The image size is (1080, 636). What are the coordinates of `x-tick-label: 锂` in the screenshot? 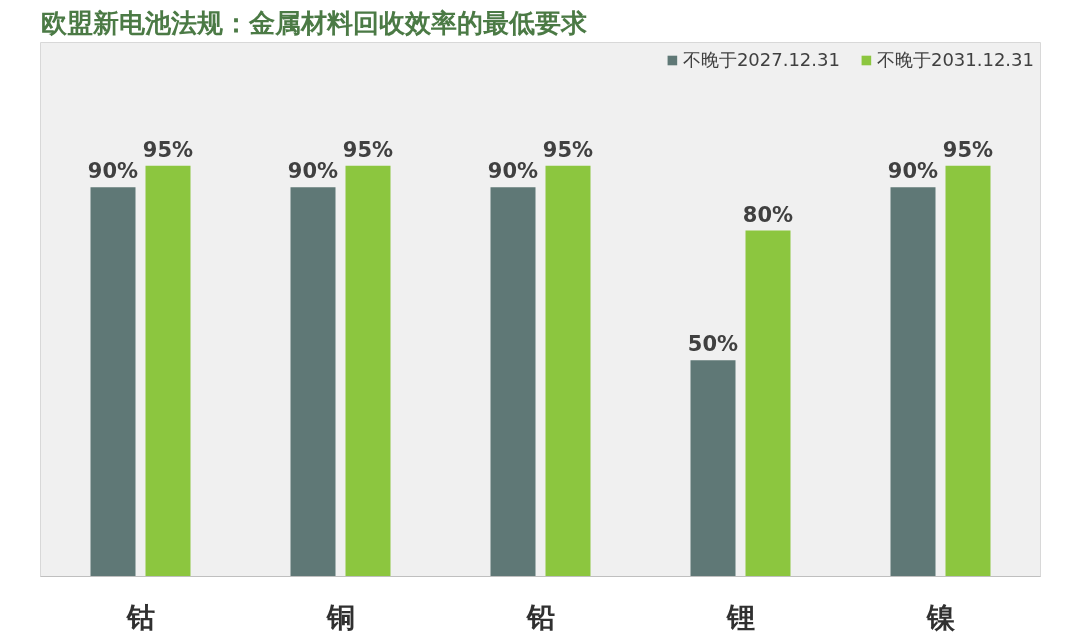 It's located at (740, 617).